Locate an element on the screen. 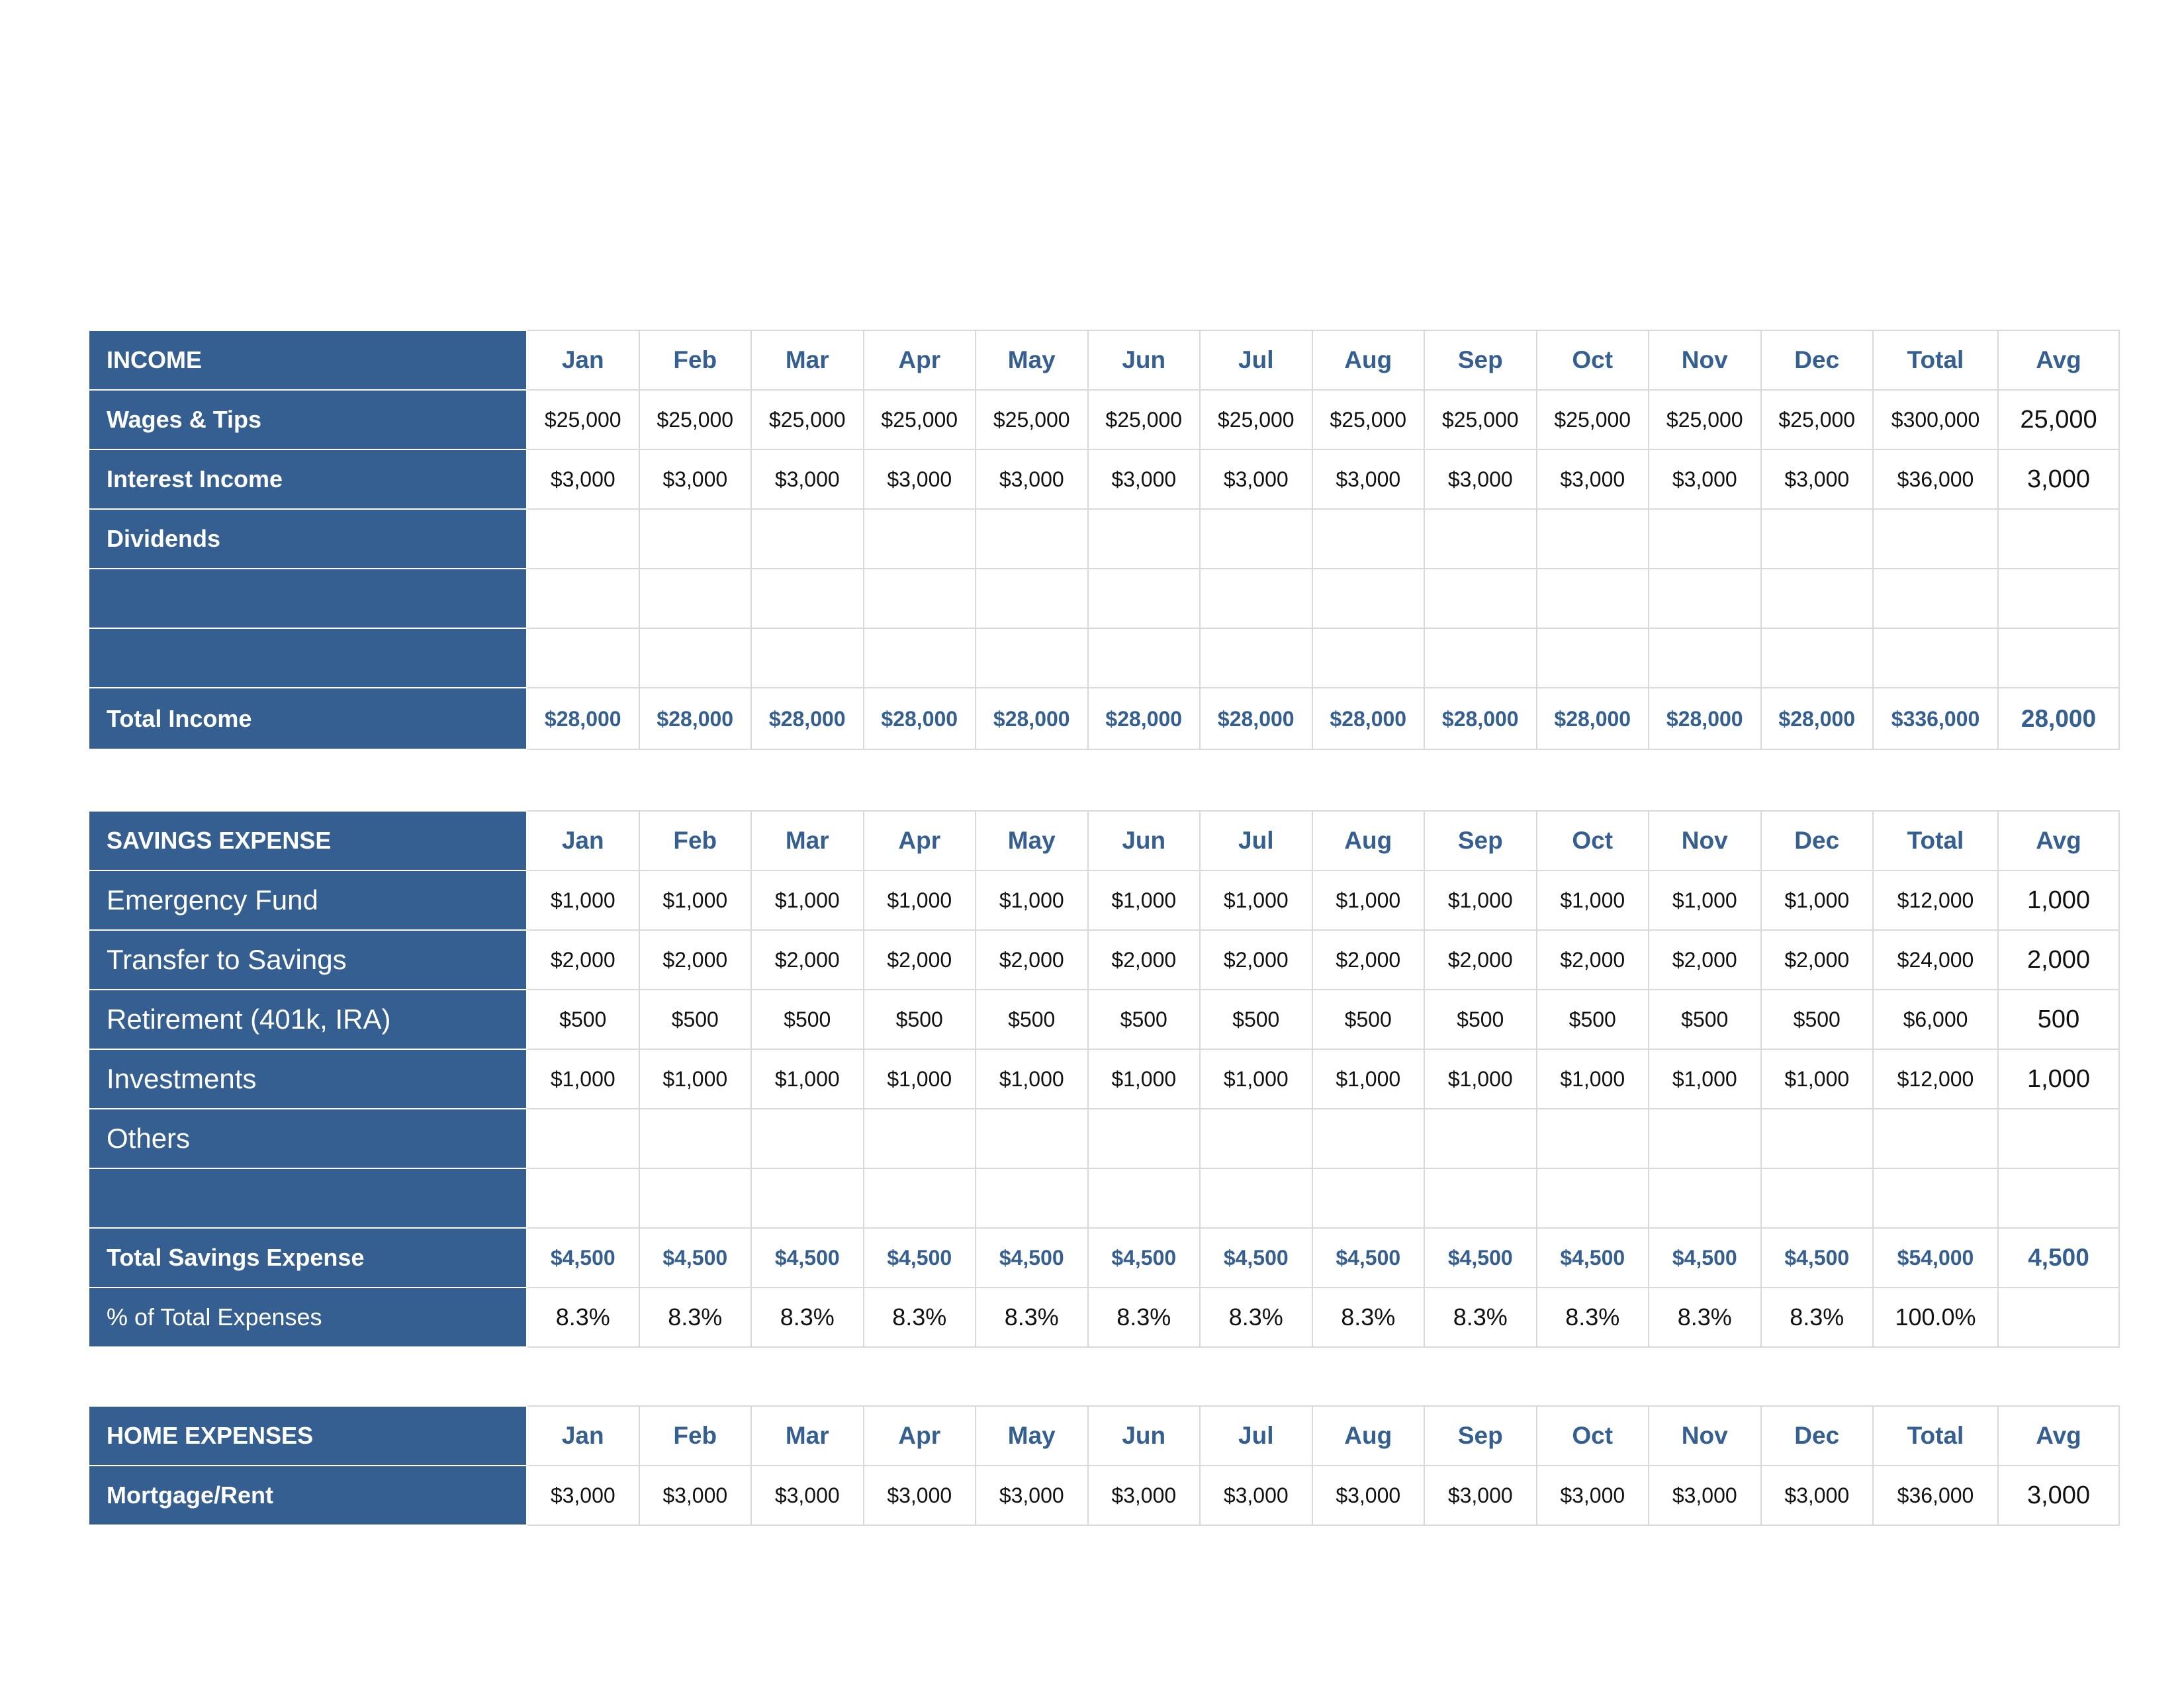 This screenshot has height=1688, width=2184. total-cell-jan: $4,500 is located at coordinates (583, 1257).